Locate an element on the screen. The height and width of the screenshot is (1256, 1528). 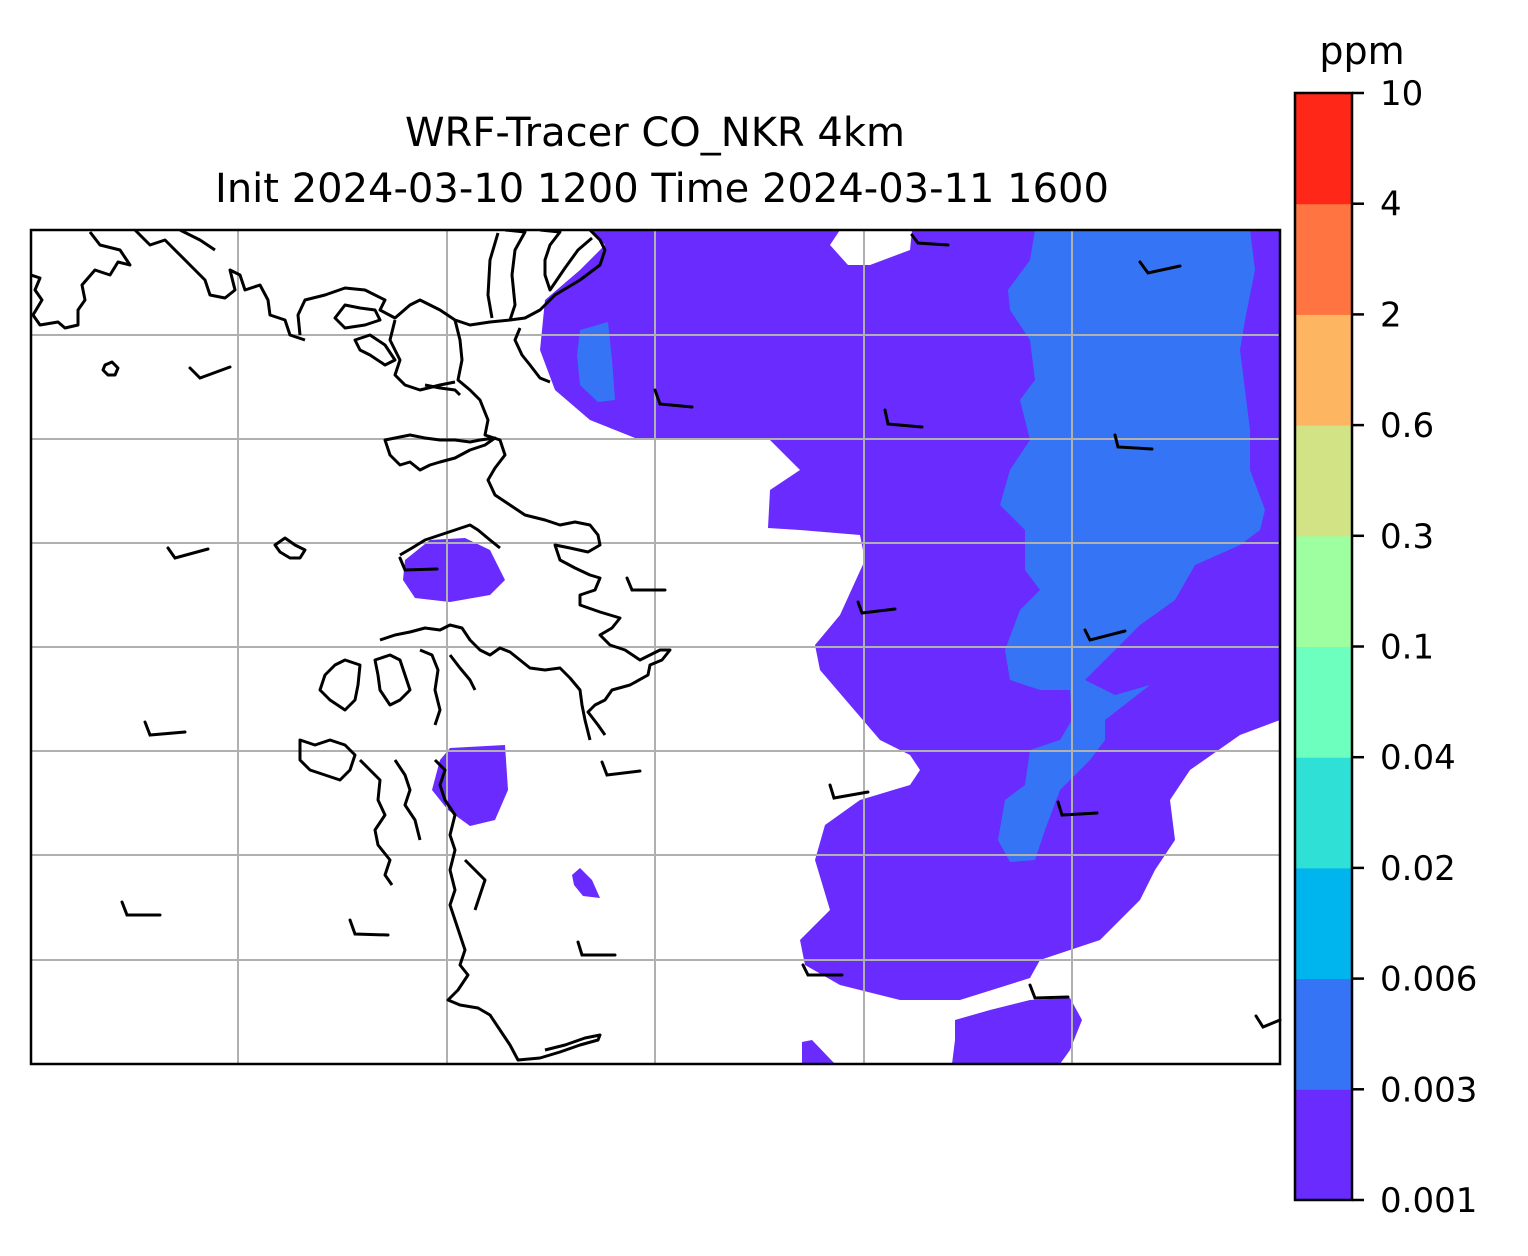
colorbar-tick-label: 0.6 is located at coordinates (1407, 426).